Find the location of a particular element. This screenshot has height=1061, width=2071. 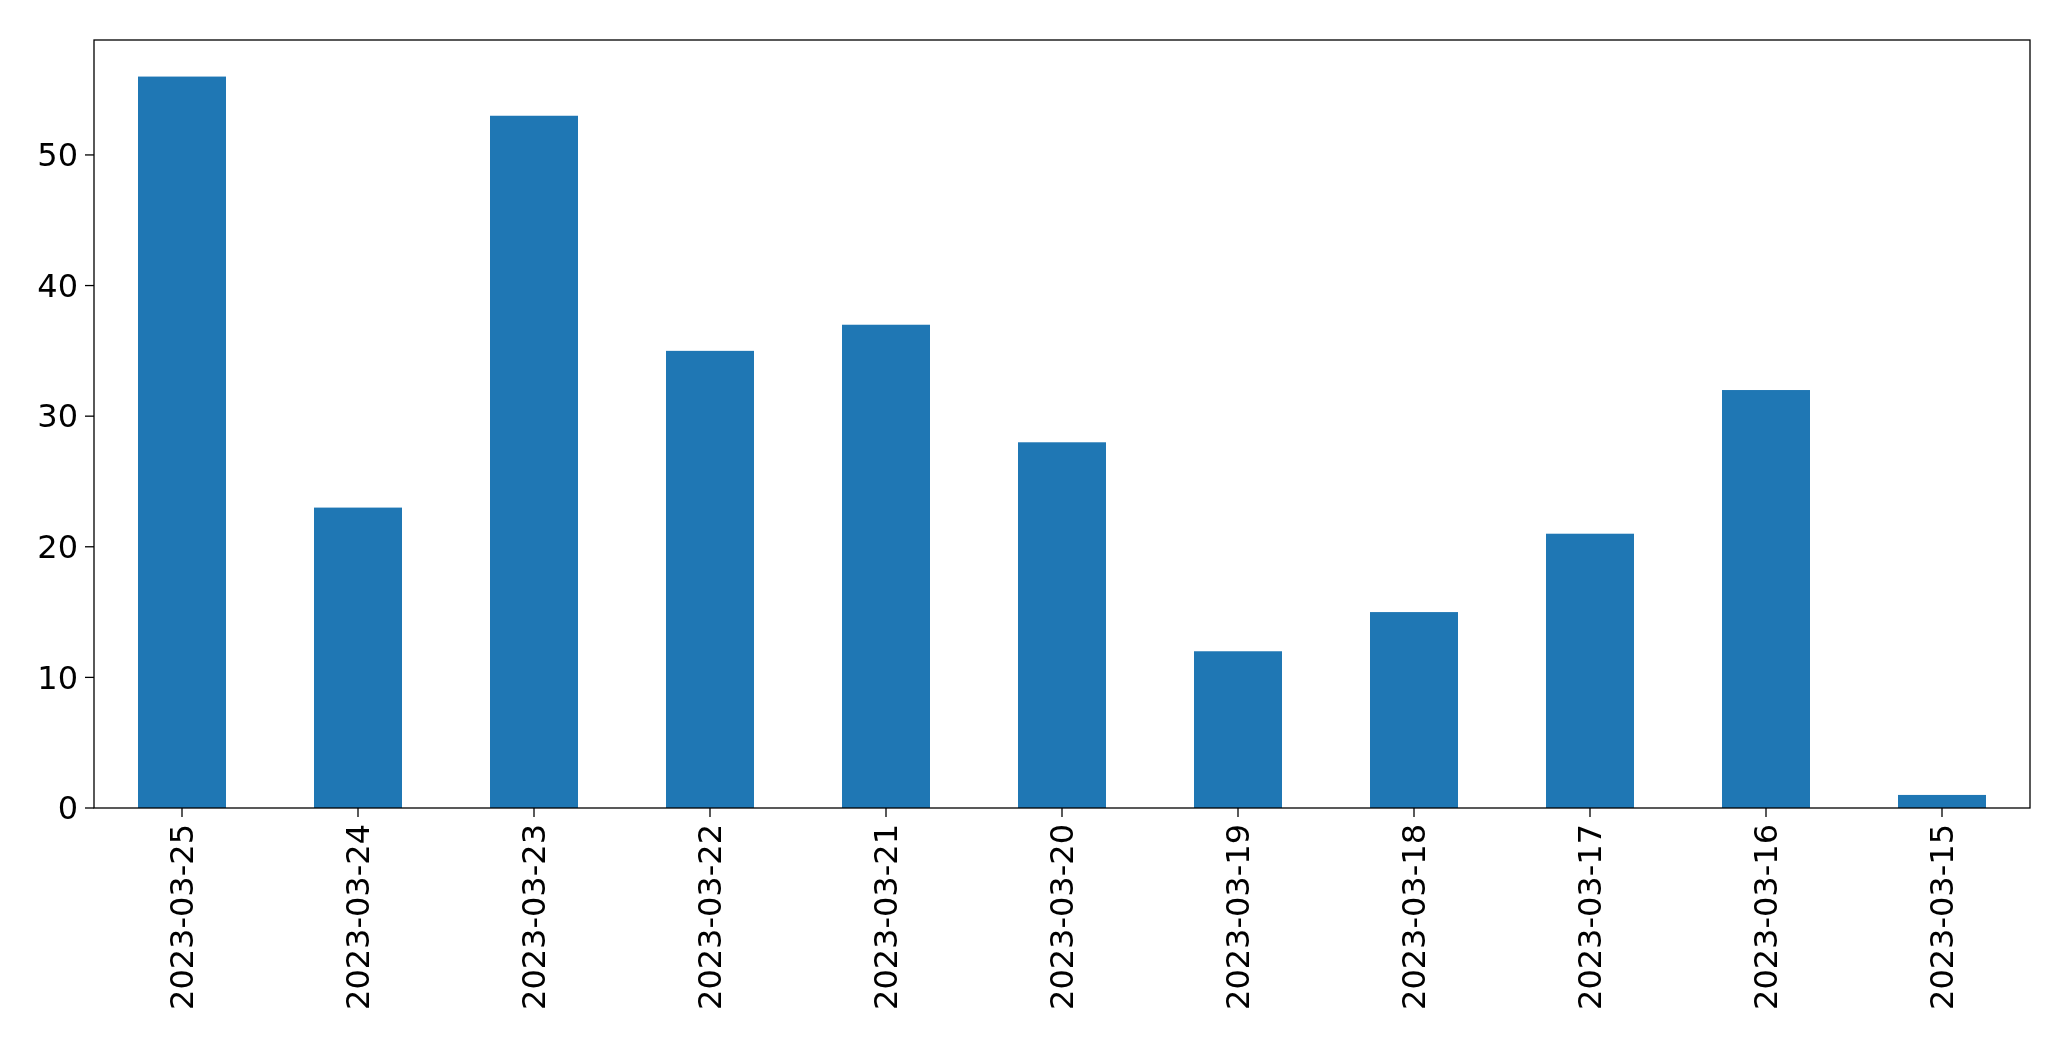

x-tick-label: 2023-03-25 is located at coordinates (182, 917).